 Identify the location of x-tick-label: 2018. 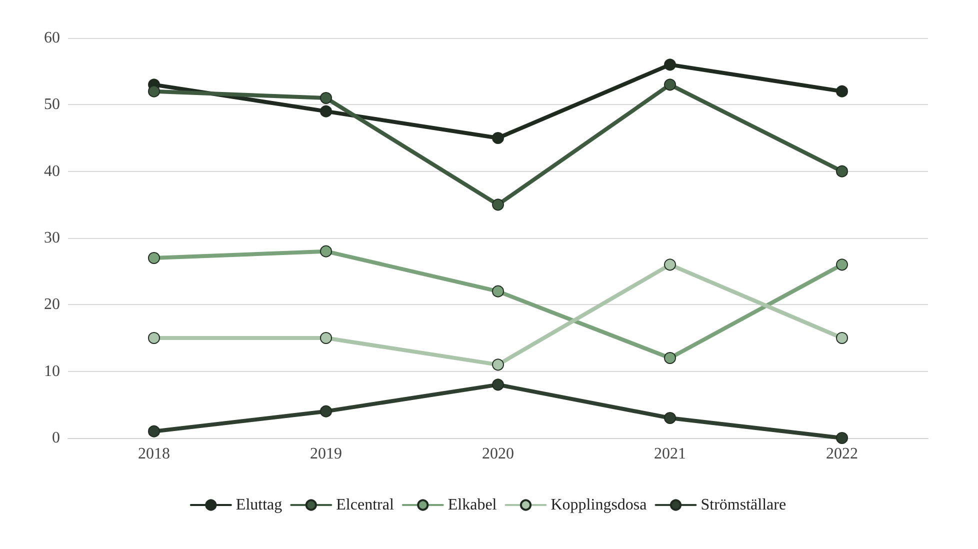
(154, 454).